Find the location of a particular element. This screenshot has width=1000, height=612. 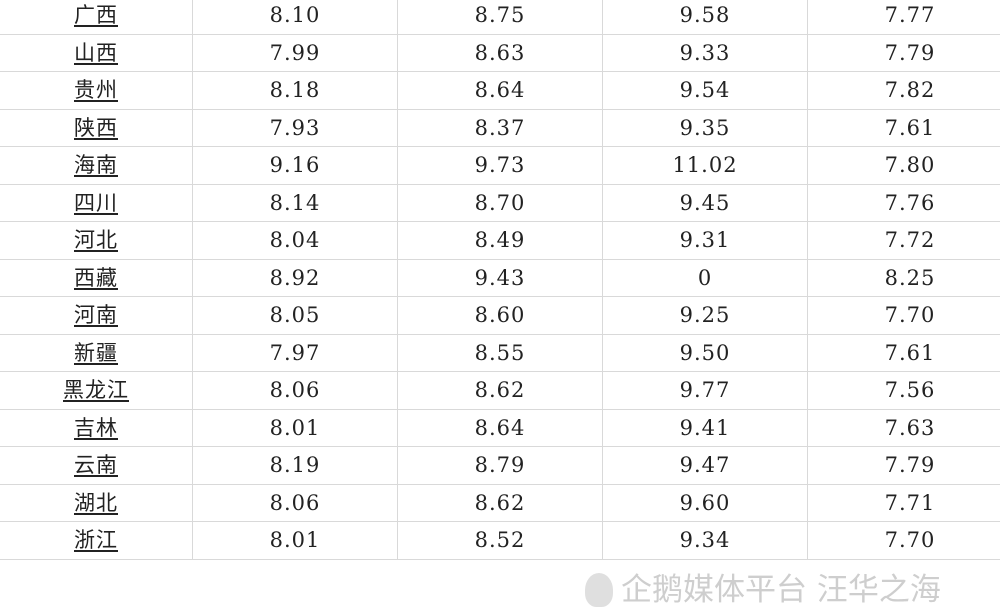

value-cell: 7.56 is located at coordinates (903, 390).